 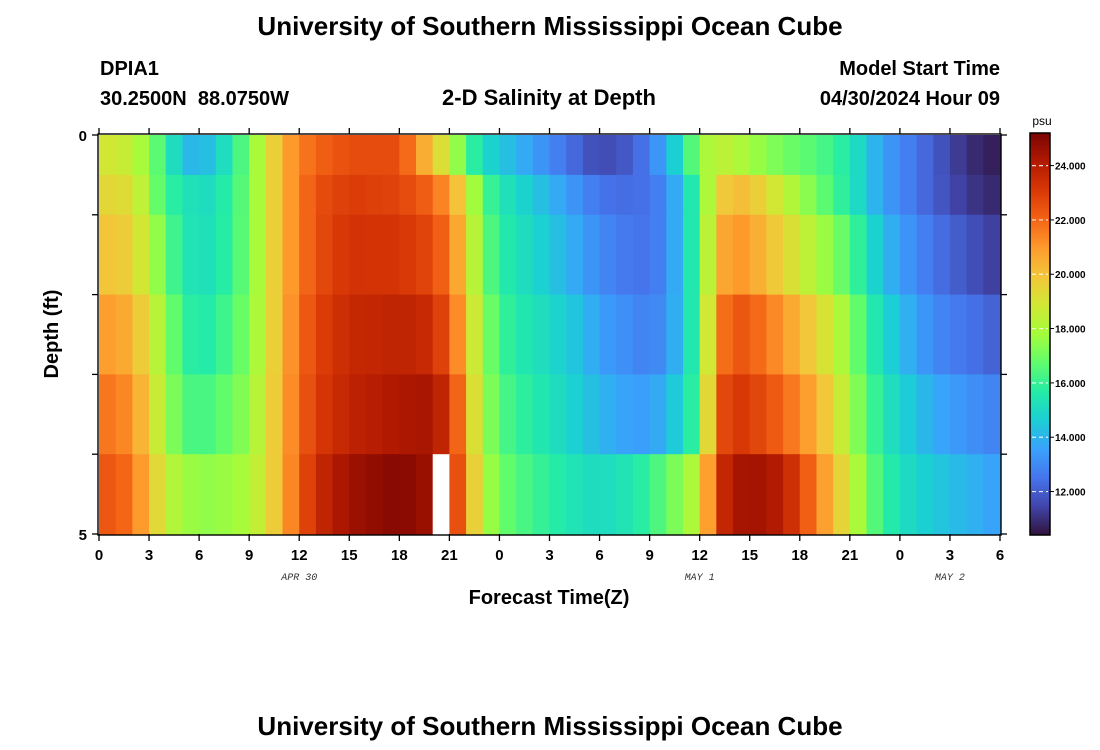 What do you see at coordinates (1000, 555) in the screenshot?
I see `x-tick-label: 6` at bounding box center [1000, 555].